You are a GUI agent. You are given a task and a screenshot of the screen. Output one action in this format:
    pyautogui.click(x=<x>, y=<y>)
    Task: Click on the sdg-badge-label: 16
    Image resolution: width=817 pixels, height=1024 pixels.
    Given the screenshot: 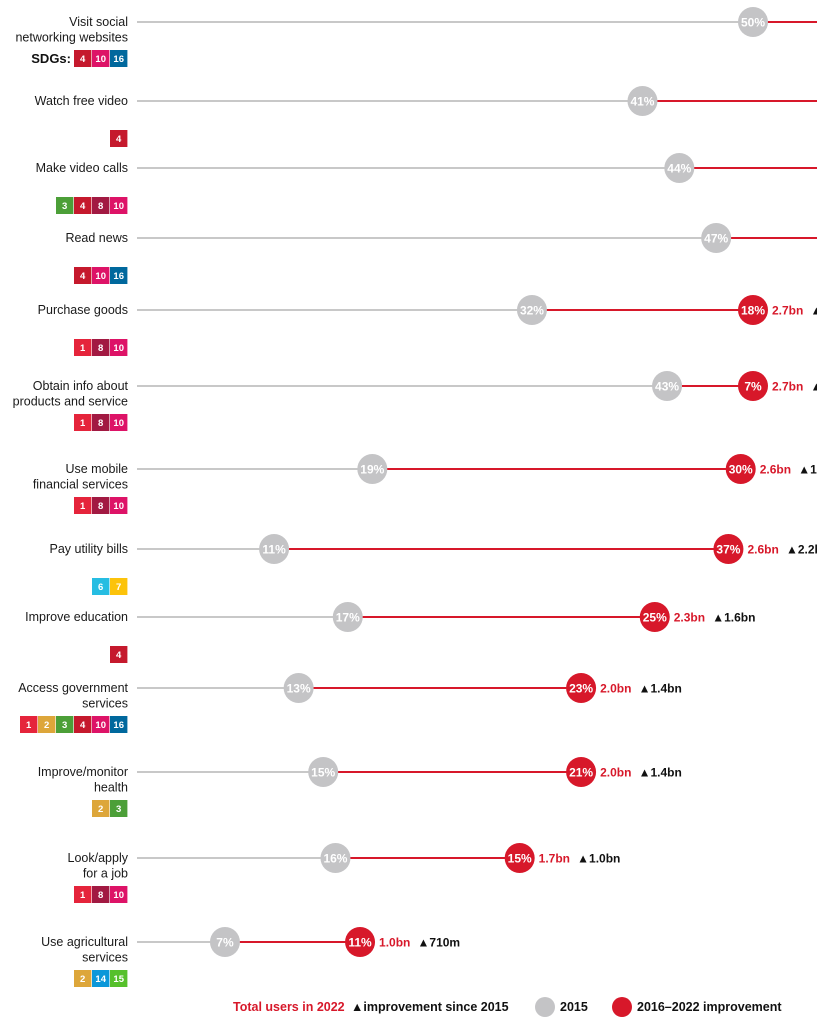 What is the action you would take?
    pyautogui.click(x=118, y=276)
    